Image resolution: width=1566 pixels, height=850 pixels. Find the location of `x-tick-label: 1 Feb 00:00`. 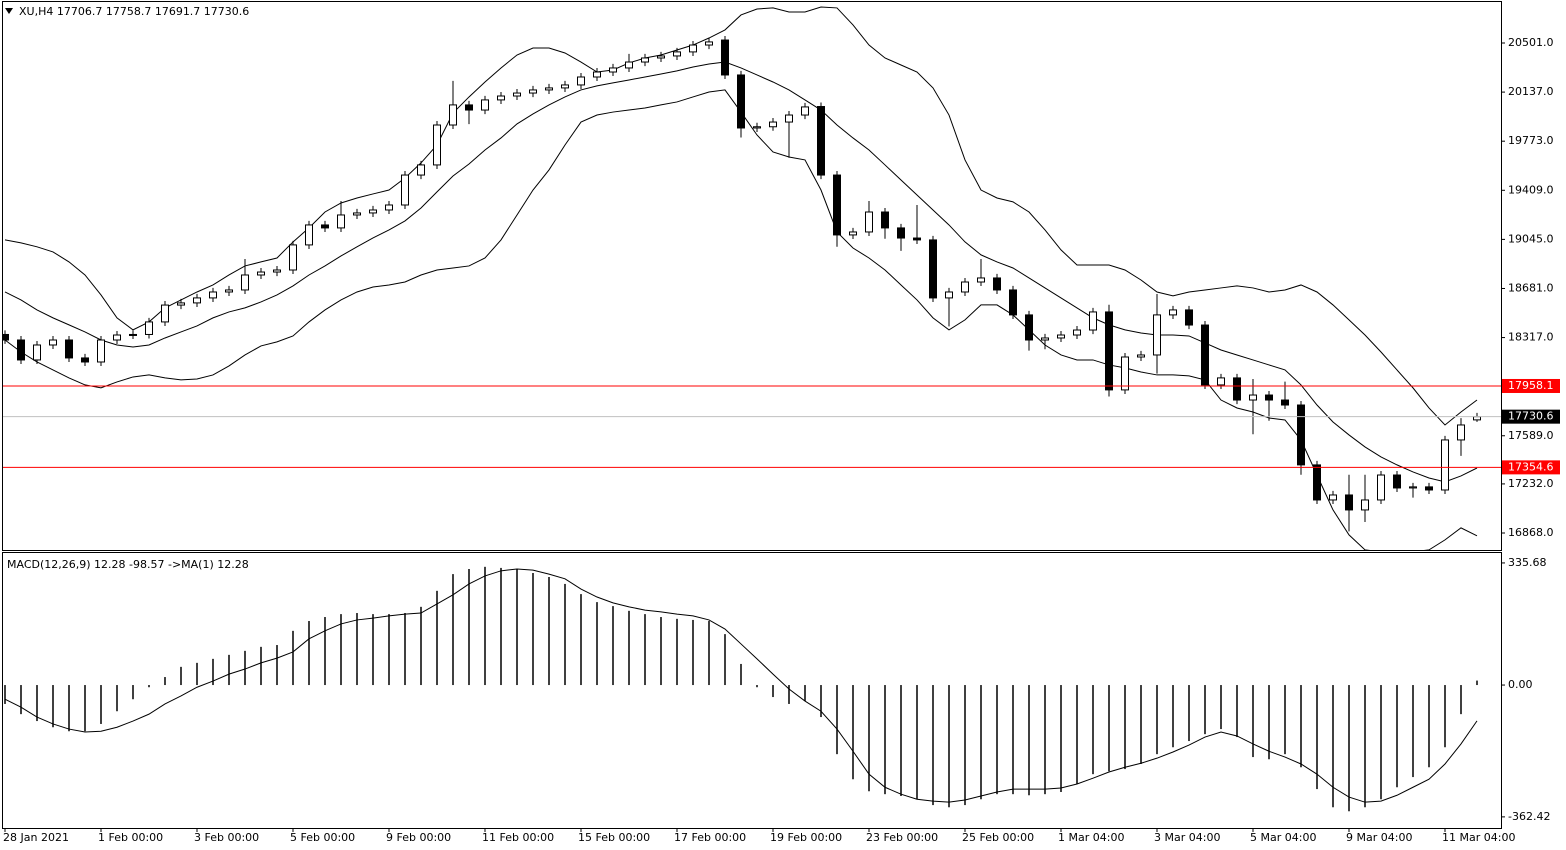

x-tick-label: 1 Feb 00:00 is located at coordinates (130, 837).